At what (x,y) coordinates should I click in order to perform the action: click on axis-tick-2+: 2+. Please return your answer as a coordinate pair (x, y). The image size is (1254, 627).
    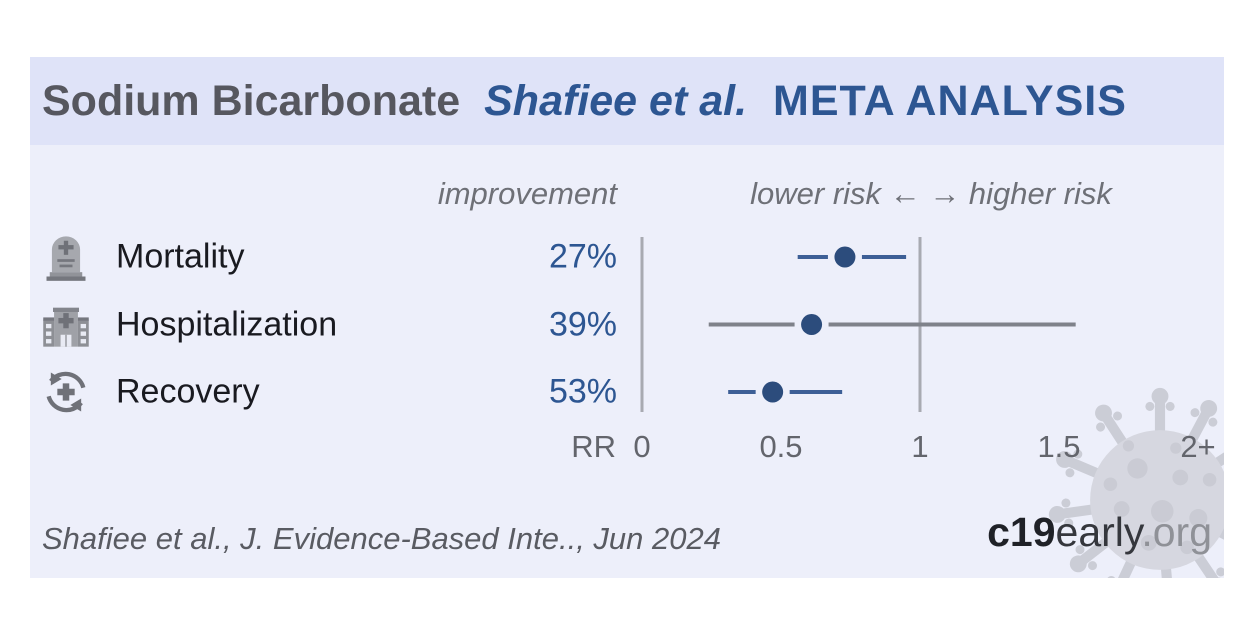
    Looking at the image, I should click on (1198, 446).